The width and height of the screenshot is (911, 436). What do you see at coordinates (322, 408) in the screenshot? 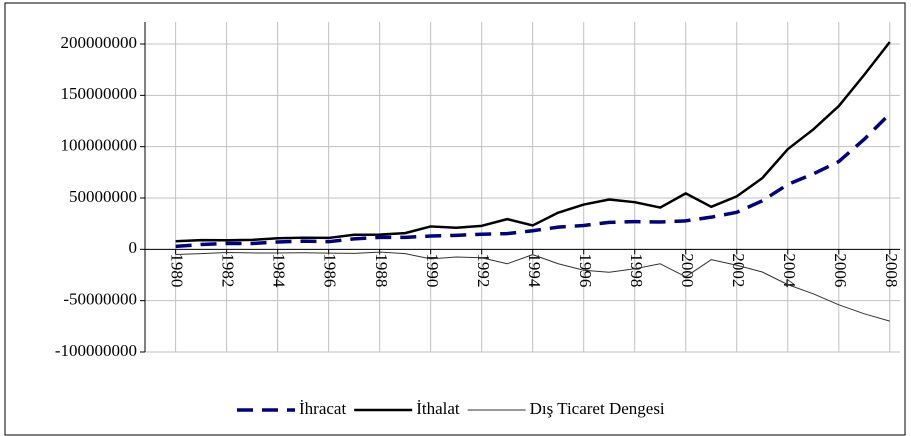
I see `legend-label: İhracat` at bounding box center [322, 408].